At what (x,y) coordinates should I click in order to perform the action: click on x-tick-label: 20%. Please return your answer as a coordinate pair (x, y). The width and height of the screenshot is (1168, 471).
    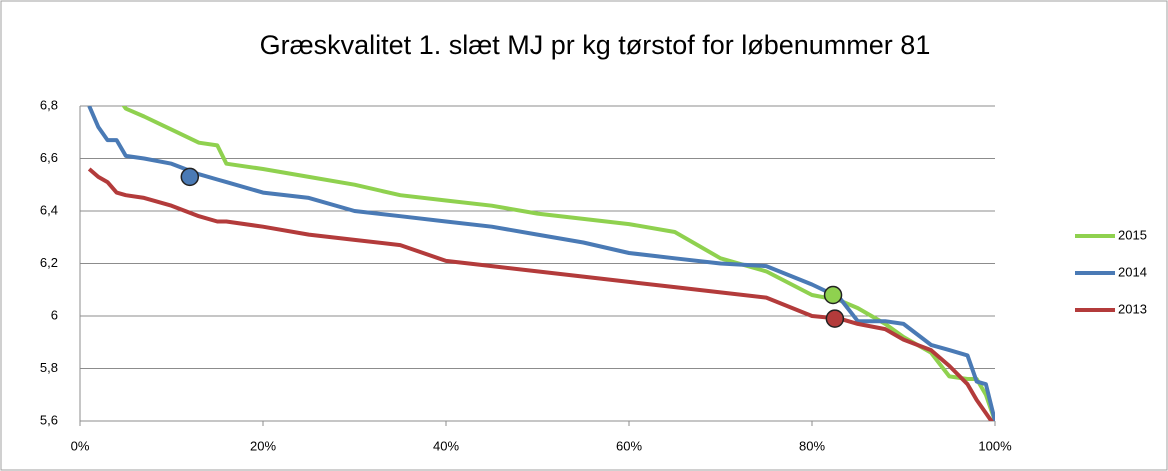
    Looking at the image, I should click on (263, 445).